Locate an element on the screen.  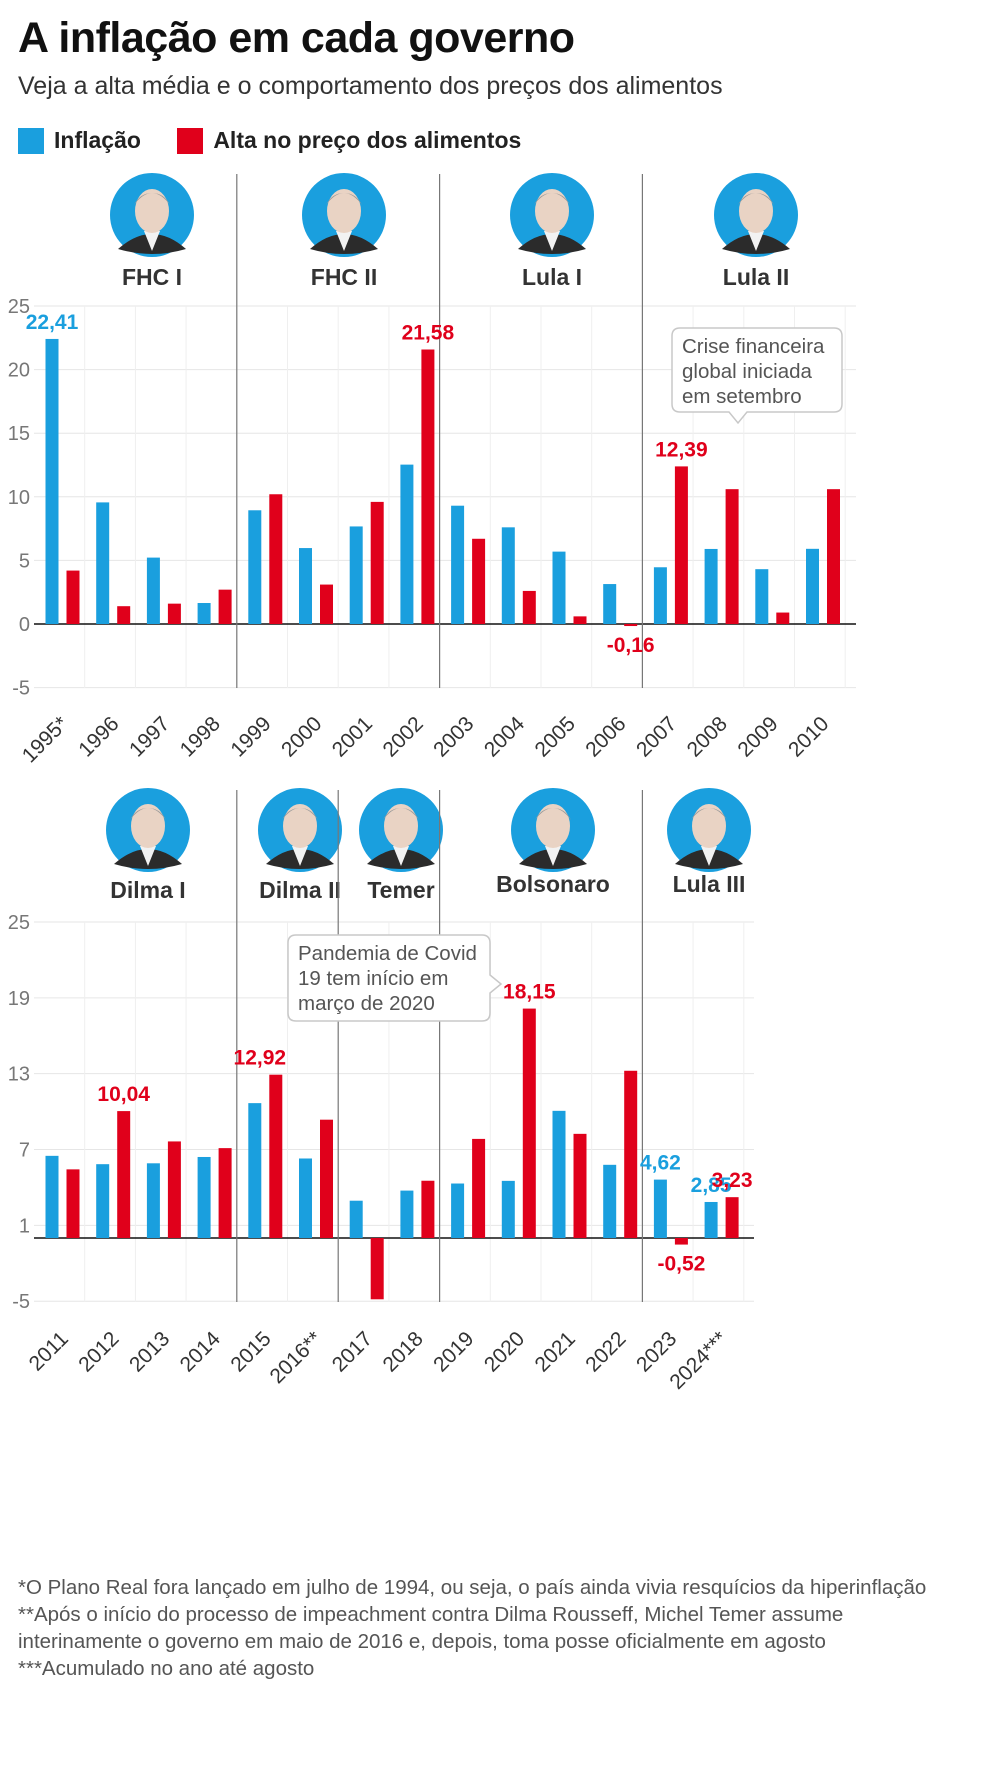
x-tick-label: 2013 is located at coordinates (149, 1351).